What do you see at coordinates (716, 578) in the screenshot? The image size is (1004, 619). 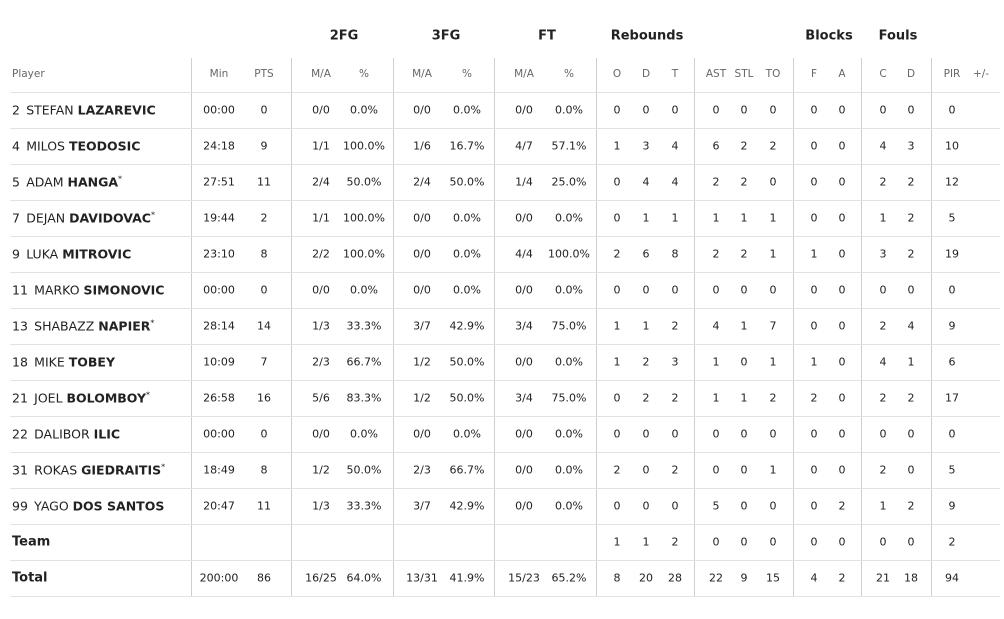 I see `stat-cell: 22` at bounding box center [716, 578].